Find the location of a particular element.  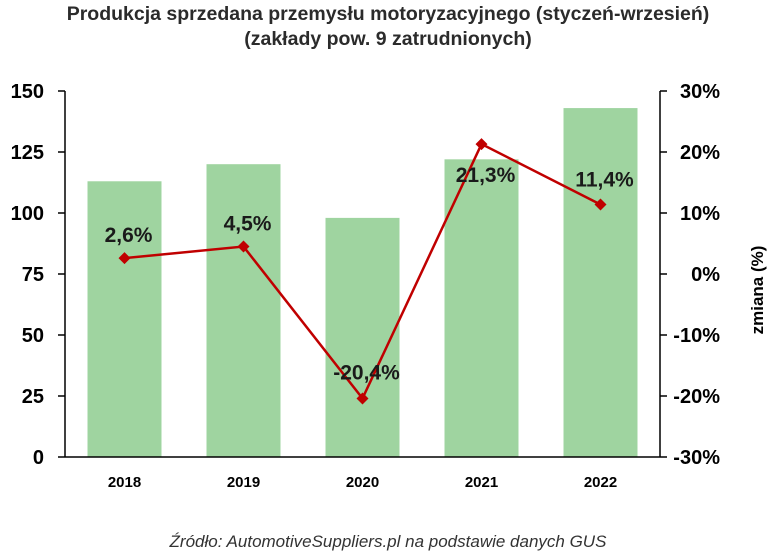

bar-2019 is located at coordinates (243, 310).